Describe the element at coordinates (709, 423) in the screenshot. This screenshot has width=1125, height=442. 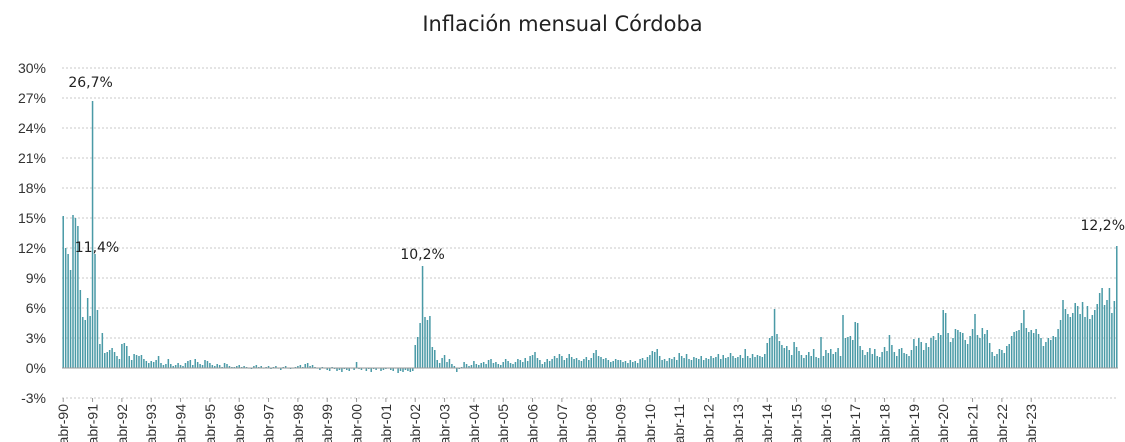
I see `x-tick-label: abr-12` at that location.